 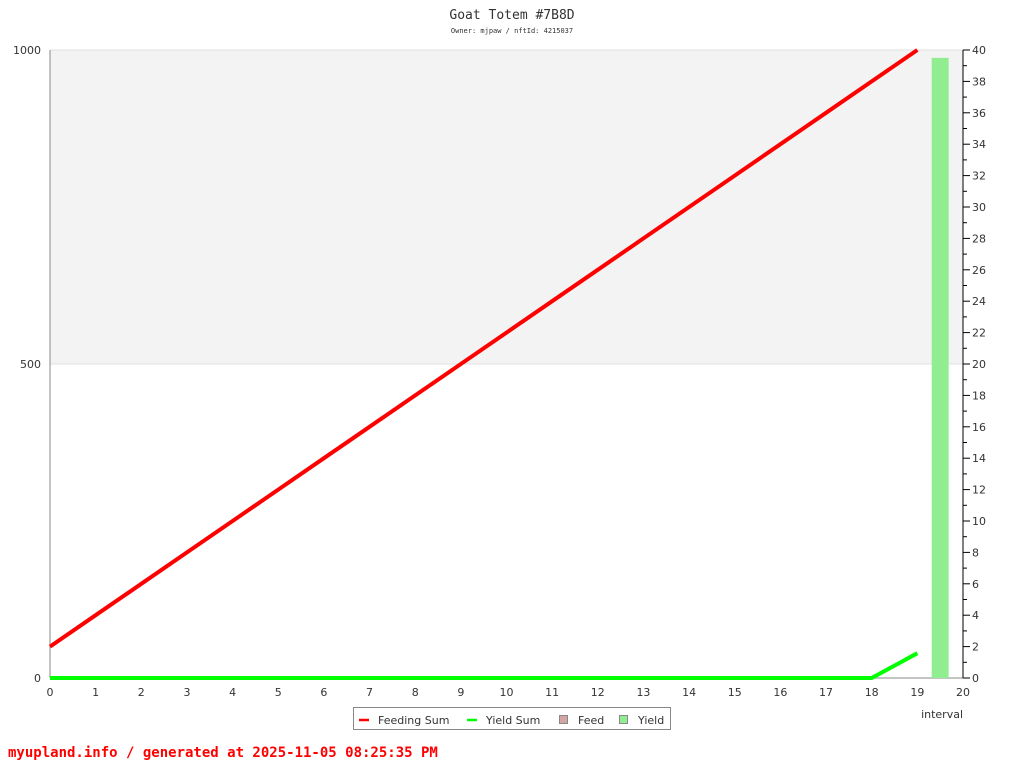 What do you see at coordinates (27, 50) in the screenshot?
I see `y-left-tick-label: 1000` at bounding box center [27, 50].